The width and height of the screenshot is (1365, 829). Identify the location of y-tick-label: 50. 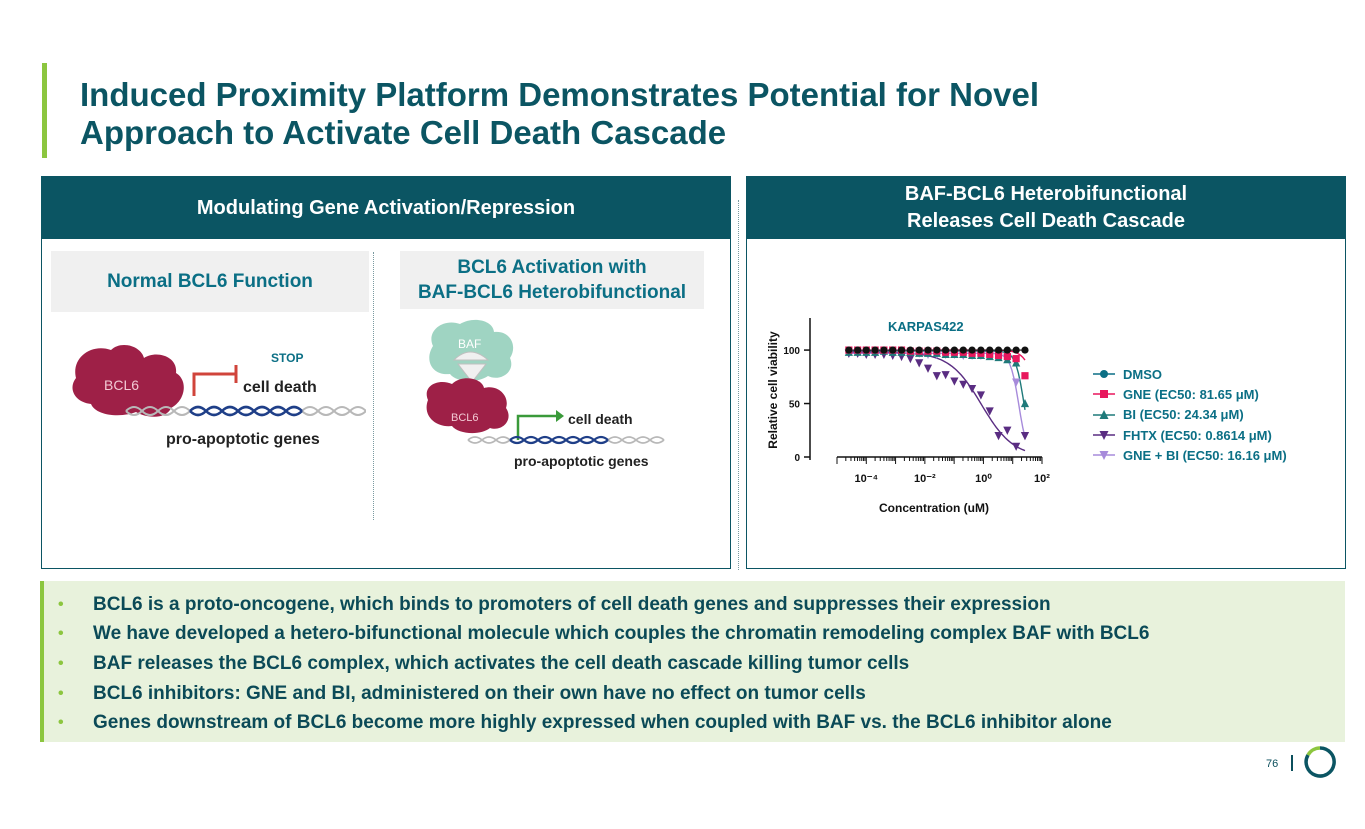
(795, 405).